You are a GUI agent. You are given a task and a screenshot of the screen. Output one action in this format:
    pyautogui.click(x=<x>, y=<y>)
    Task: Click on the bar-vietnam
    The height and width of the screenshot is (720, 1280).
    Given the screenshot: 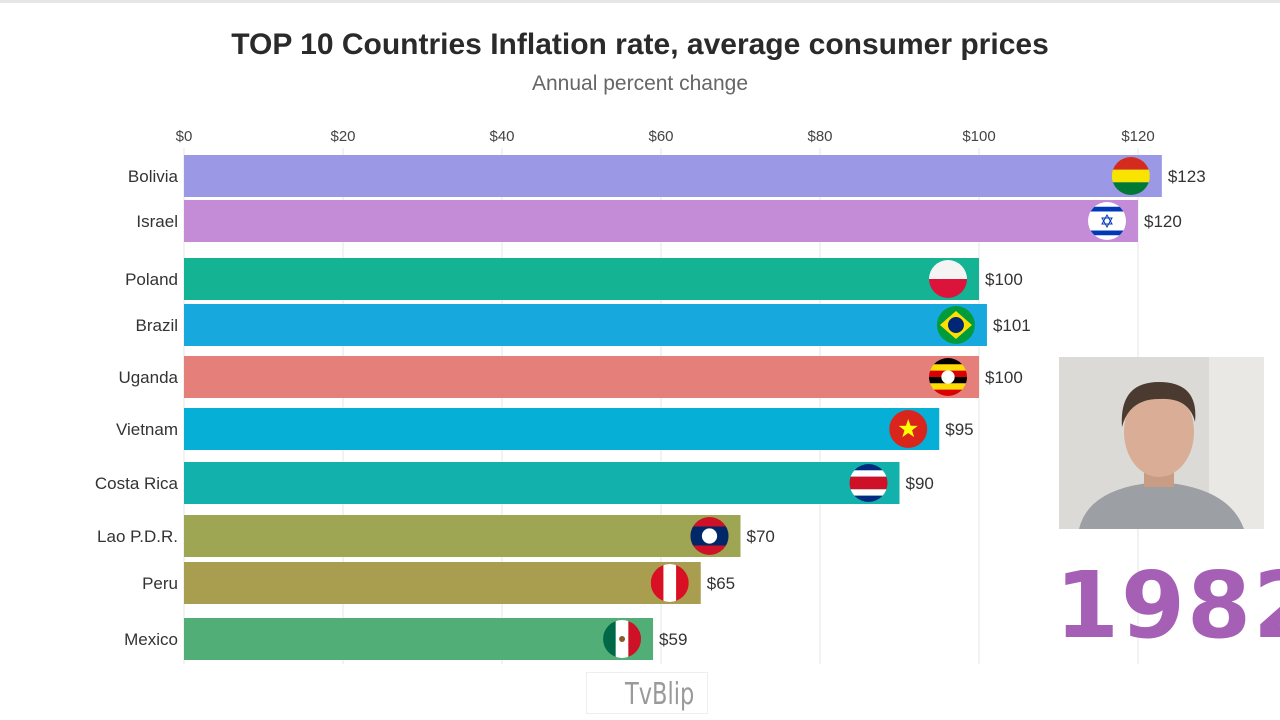 What is the action you would take?
    pyautogui.click(x=562, y=429)
    